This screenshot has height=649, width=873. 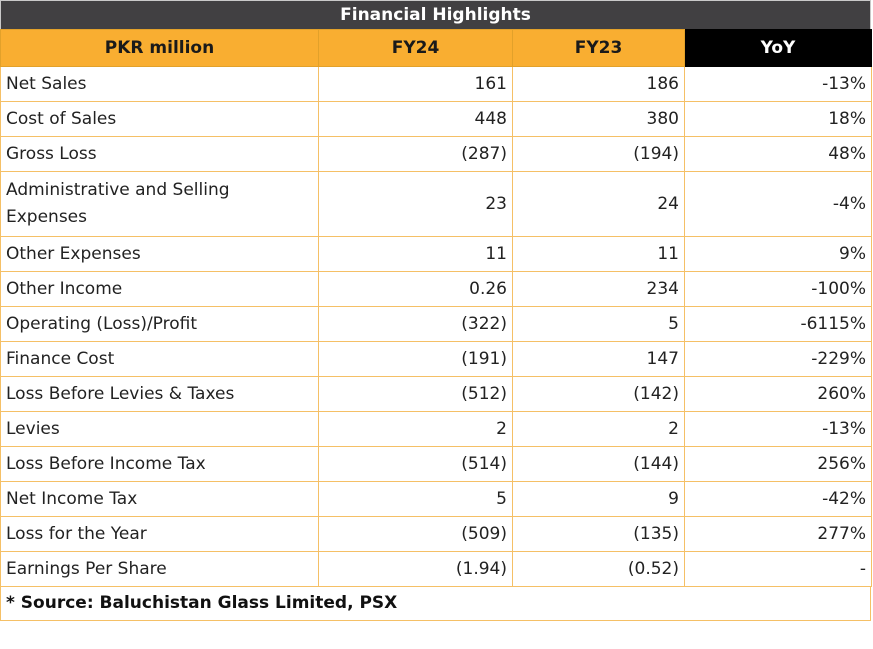 I want to click on table-row: Gross Loss (287) (194) 48%, so click(x=436, y=154).